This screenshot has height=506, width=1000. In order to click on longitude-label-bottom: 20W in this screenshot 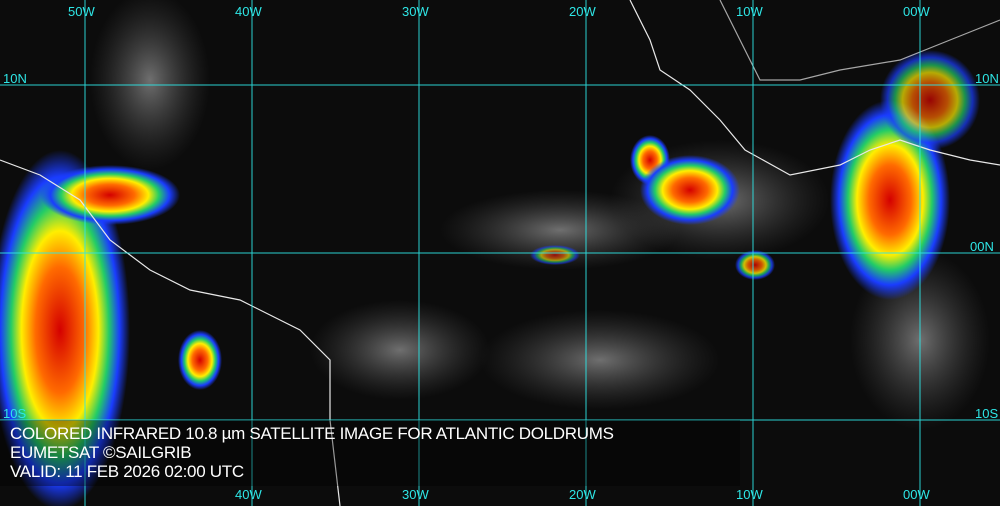, I will do `click(582, 494)`.